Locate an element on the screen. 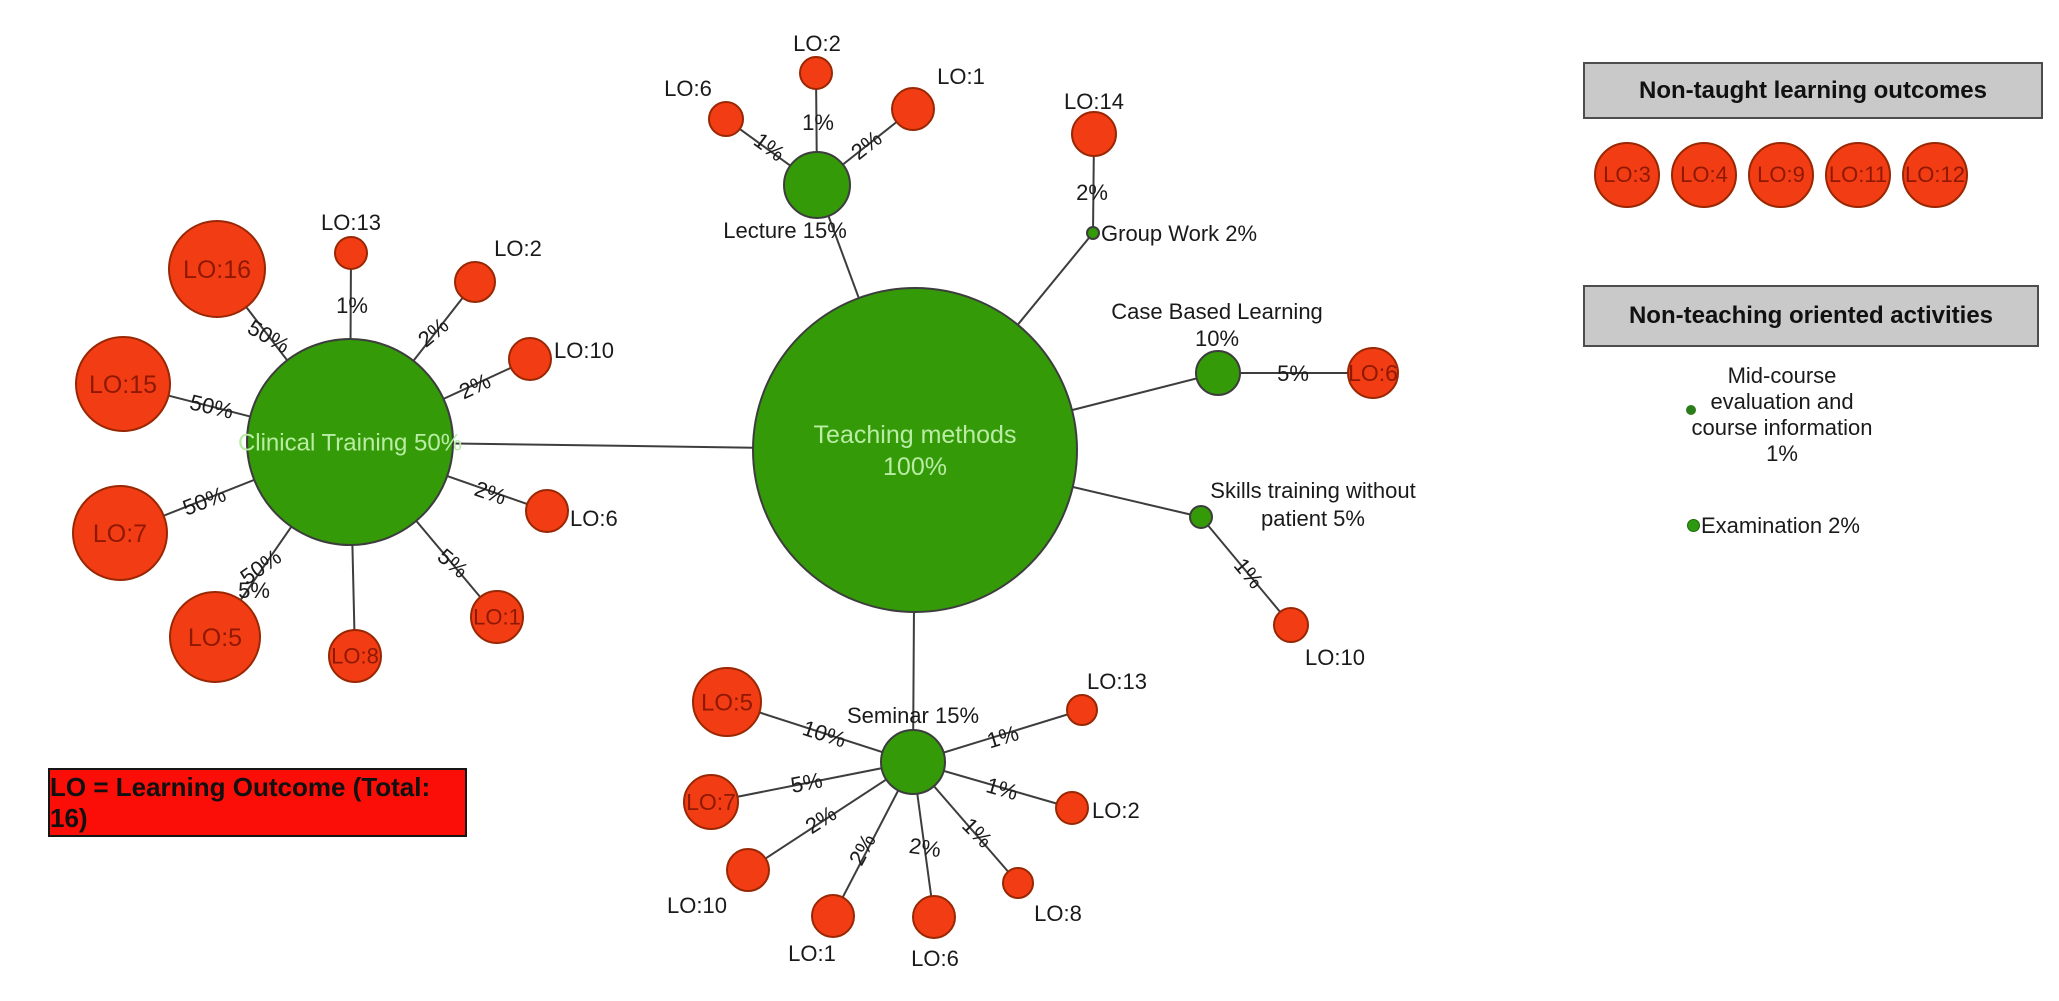 The width and height of the screenshot is (2059, 1001). node-lo6c is located at coordinates (547, 511).